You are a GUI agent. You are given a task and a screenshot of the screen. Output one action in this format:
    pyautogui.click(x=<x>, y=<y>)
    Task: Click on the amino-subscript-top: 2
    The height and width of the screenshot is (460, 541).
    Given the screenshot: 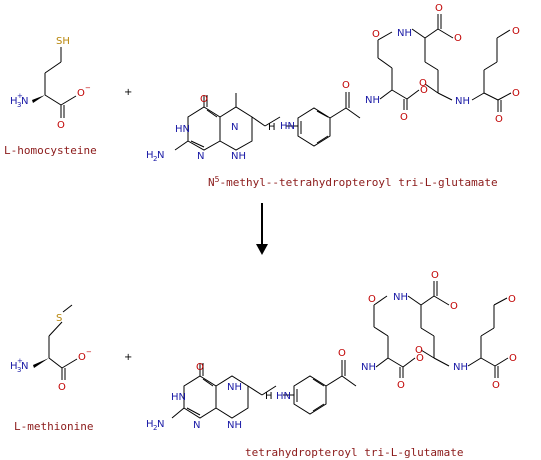 What is the action you would take?
    pyautogui.click(x=155, y=159)
    